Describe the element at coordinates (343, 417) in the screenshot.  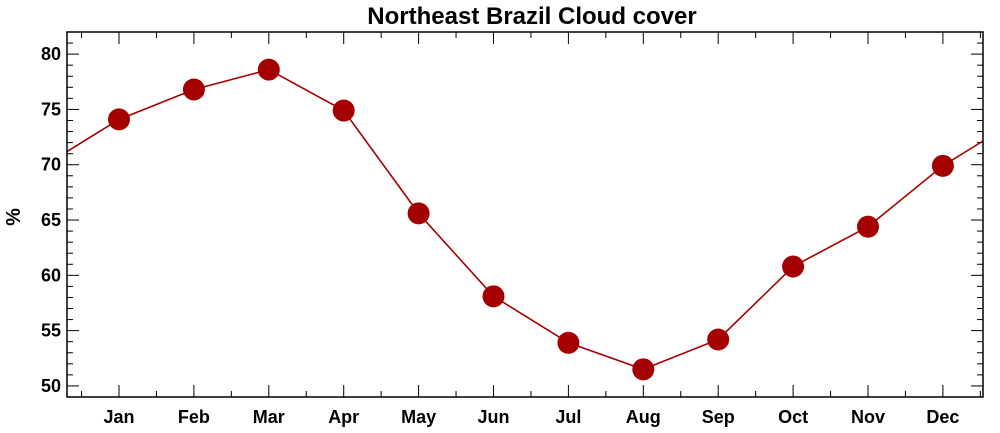
I see `x-tick-label: Apr` at that location.